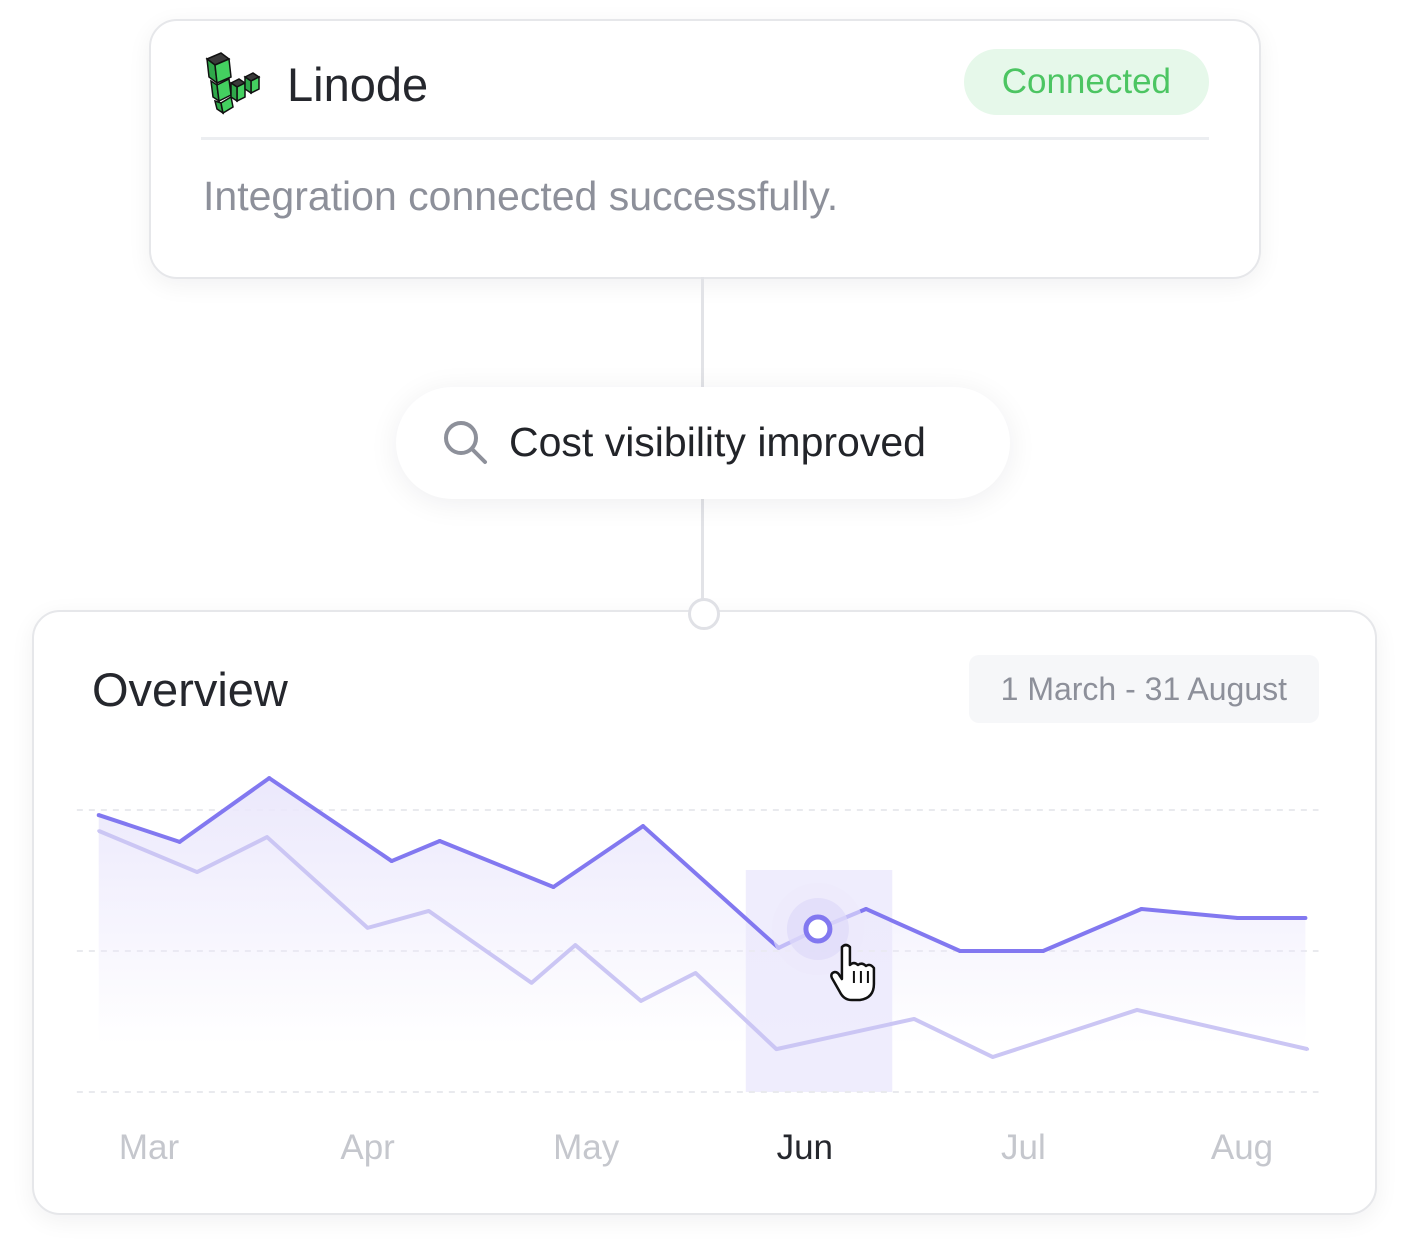 This screenshot has width=1407, height=1257. I want to click on integration-name: Linode, so click(358, 84).